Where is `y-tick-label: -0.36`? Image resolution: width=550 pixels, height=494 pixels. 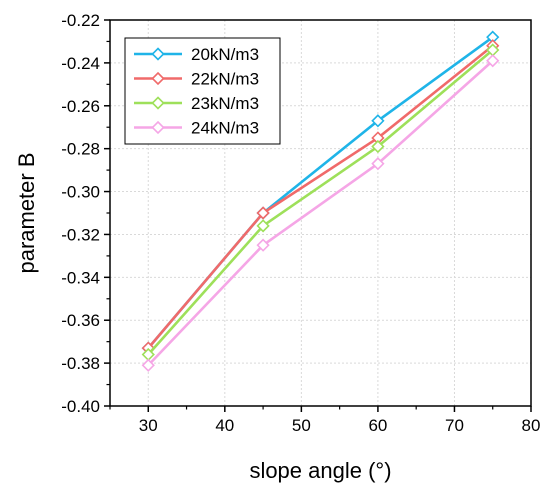
y-tick-label: -0.36 is located at coordinates (80, 320).